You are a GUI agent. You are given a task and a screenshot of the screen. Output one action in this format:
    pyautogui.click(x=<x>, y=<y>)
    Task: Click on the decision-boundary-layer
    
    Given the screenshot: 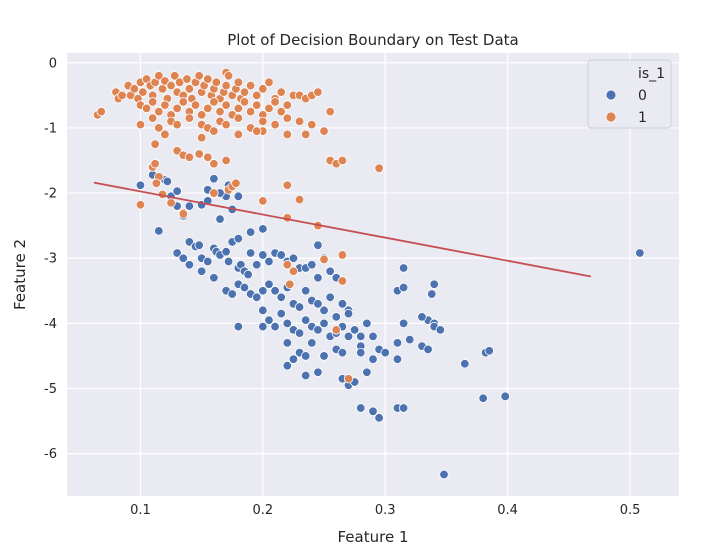 What is the action you would take?
    pyautogui.click(x=342, y=229)
    